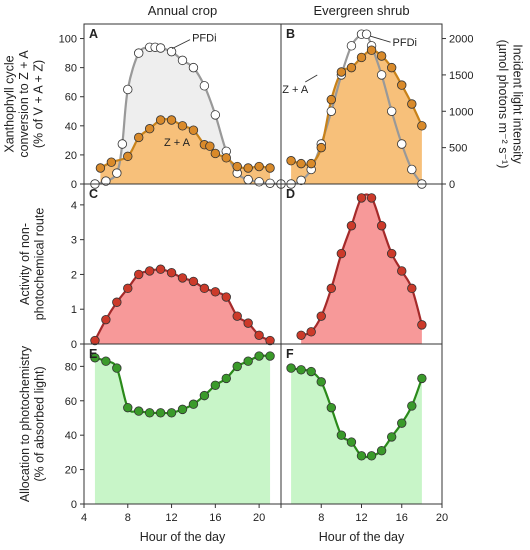  I want to click on x-tick-label: 20, so click(259, 518).